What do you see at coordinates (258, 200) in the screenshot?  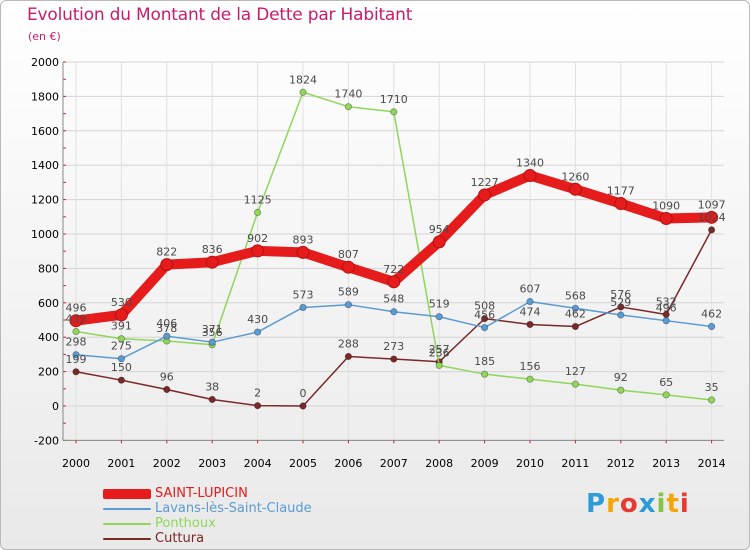 I see `data-label: 1125` at bounding box center [258, 200].